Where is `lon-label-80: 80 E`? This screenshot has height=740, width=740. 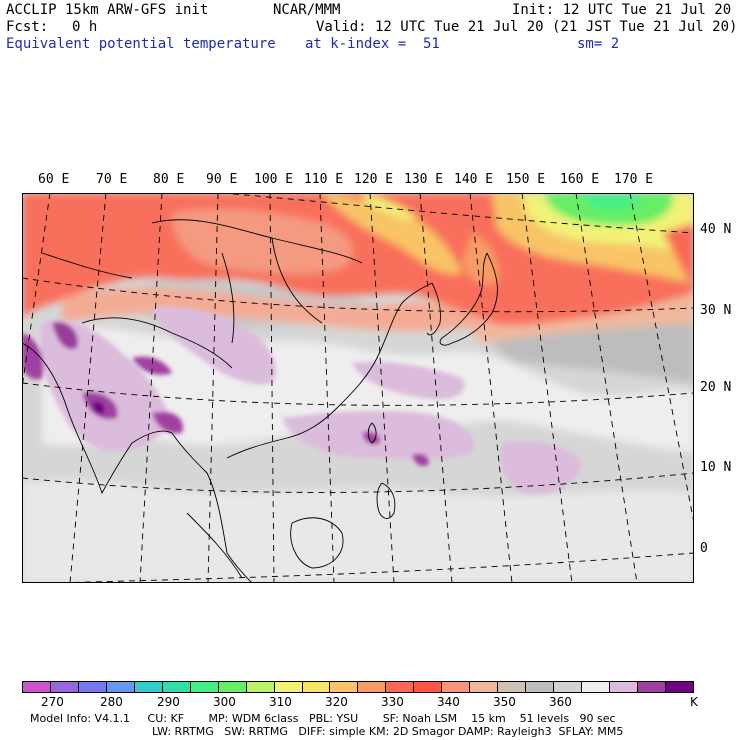 lon-label-80: 80 E is located at coordinates (169, 179).